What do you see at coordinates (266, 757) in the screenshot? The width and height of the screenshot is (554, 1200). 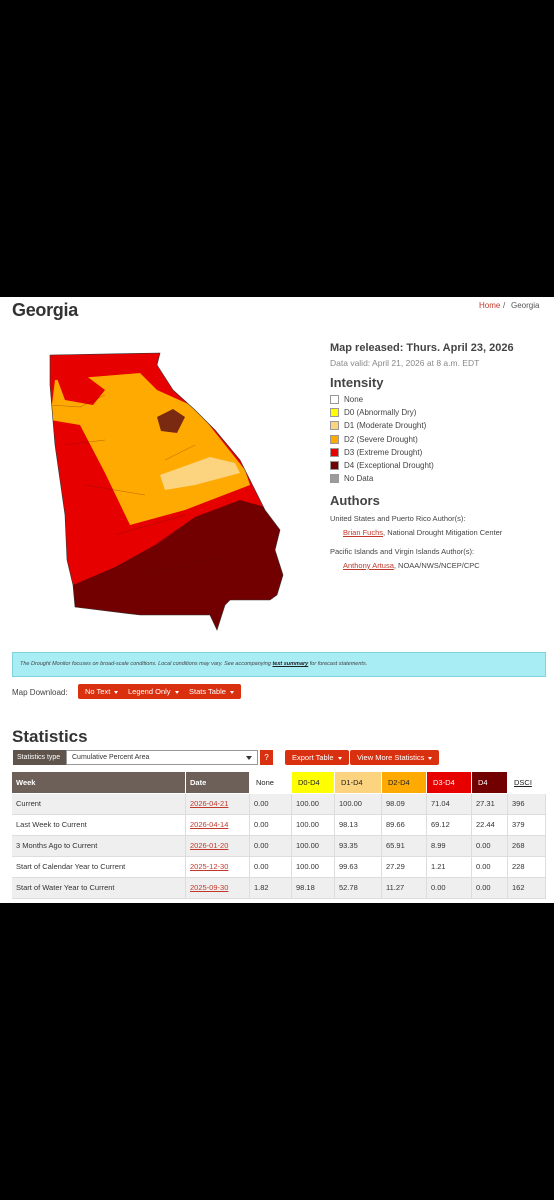 I see `help-button: ?` at bounding box center [266, 757].